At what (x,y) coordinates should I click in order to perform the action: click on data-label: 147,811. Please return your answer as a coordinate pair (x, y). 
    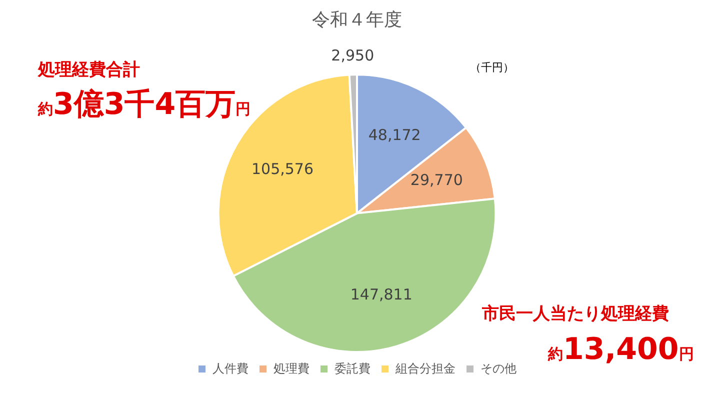
    Looking at the image, I should click on (381, 295).